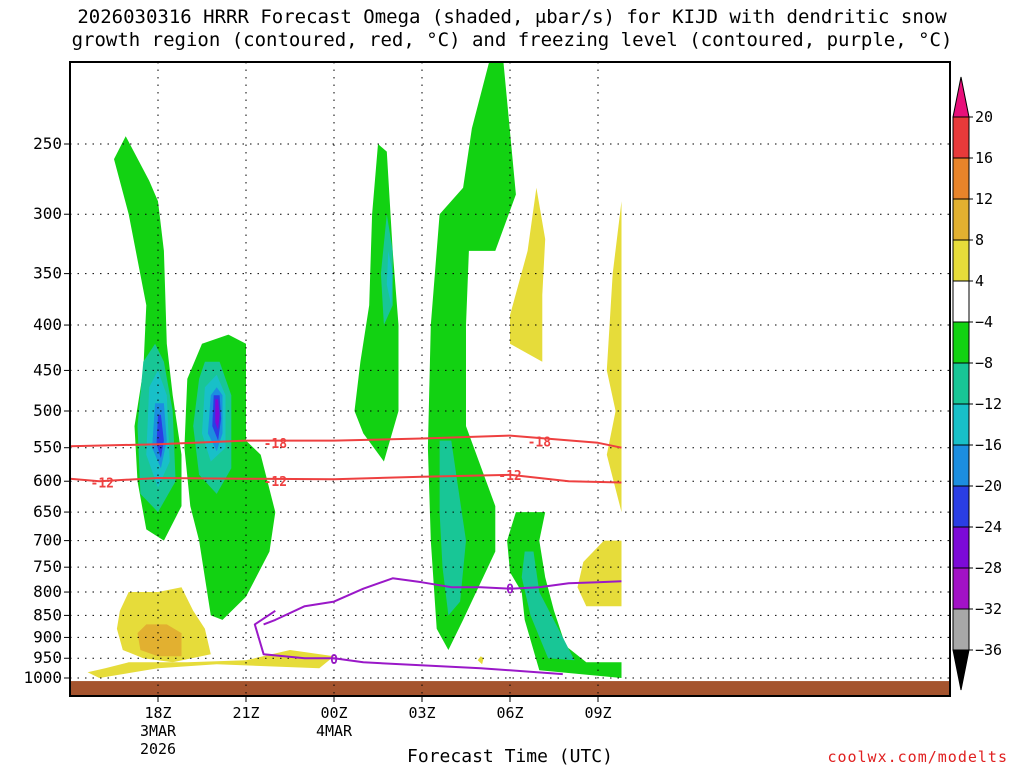  I want to click on y-tick-label: 650, so click(47, 511).